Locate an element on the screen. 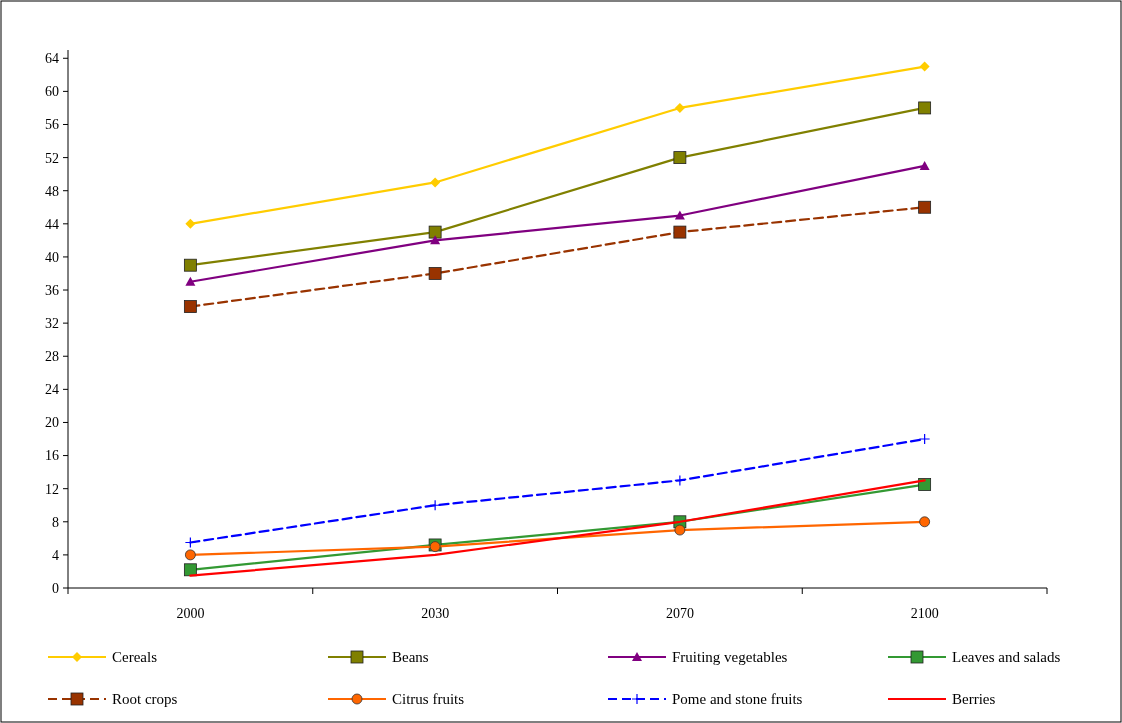 The image size is (1122, 723). legend-label: Cereals is located at coordinates (135, 657).